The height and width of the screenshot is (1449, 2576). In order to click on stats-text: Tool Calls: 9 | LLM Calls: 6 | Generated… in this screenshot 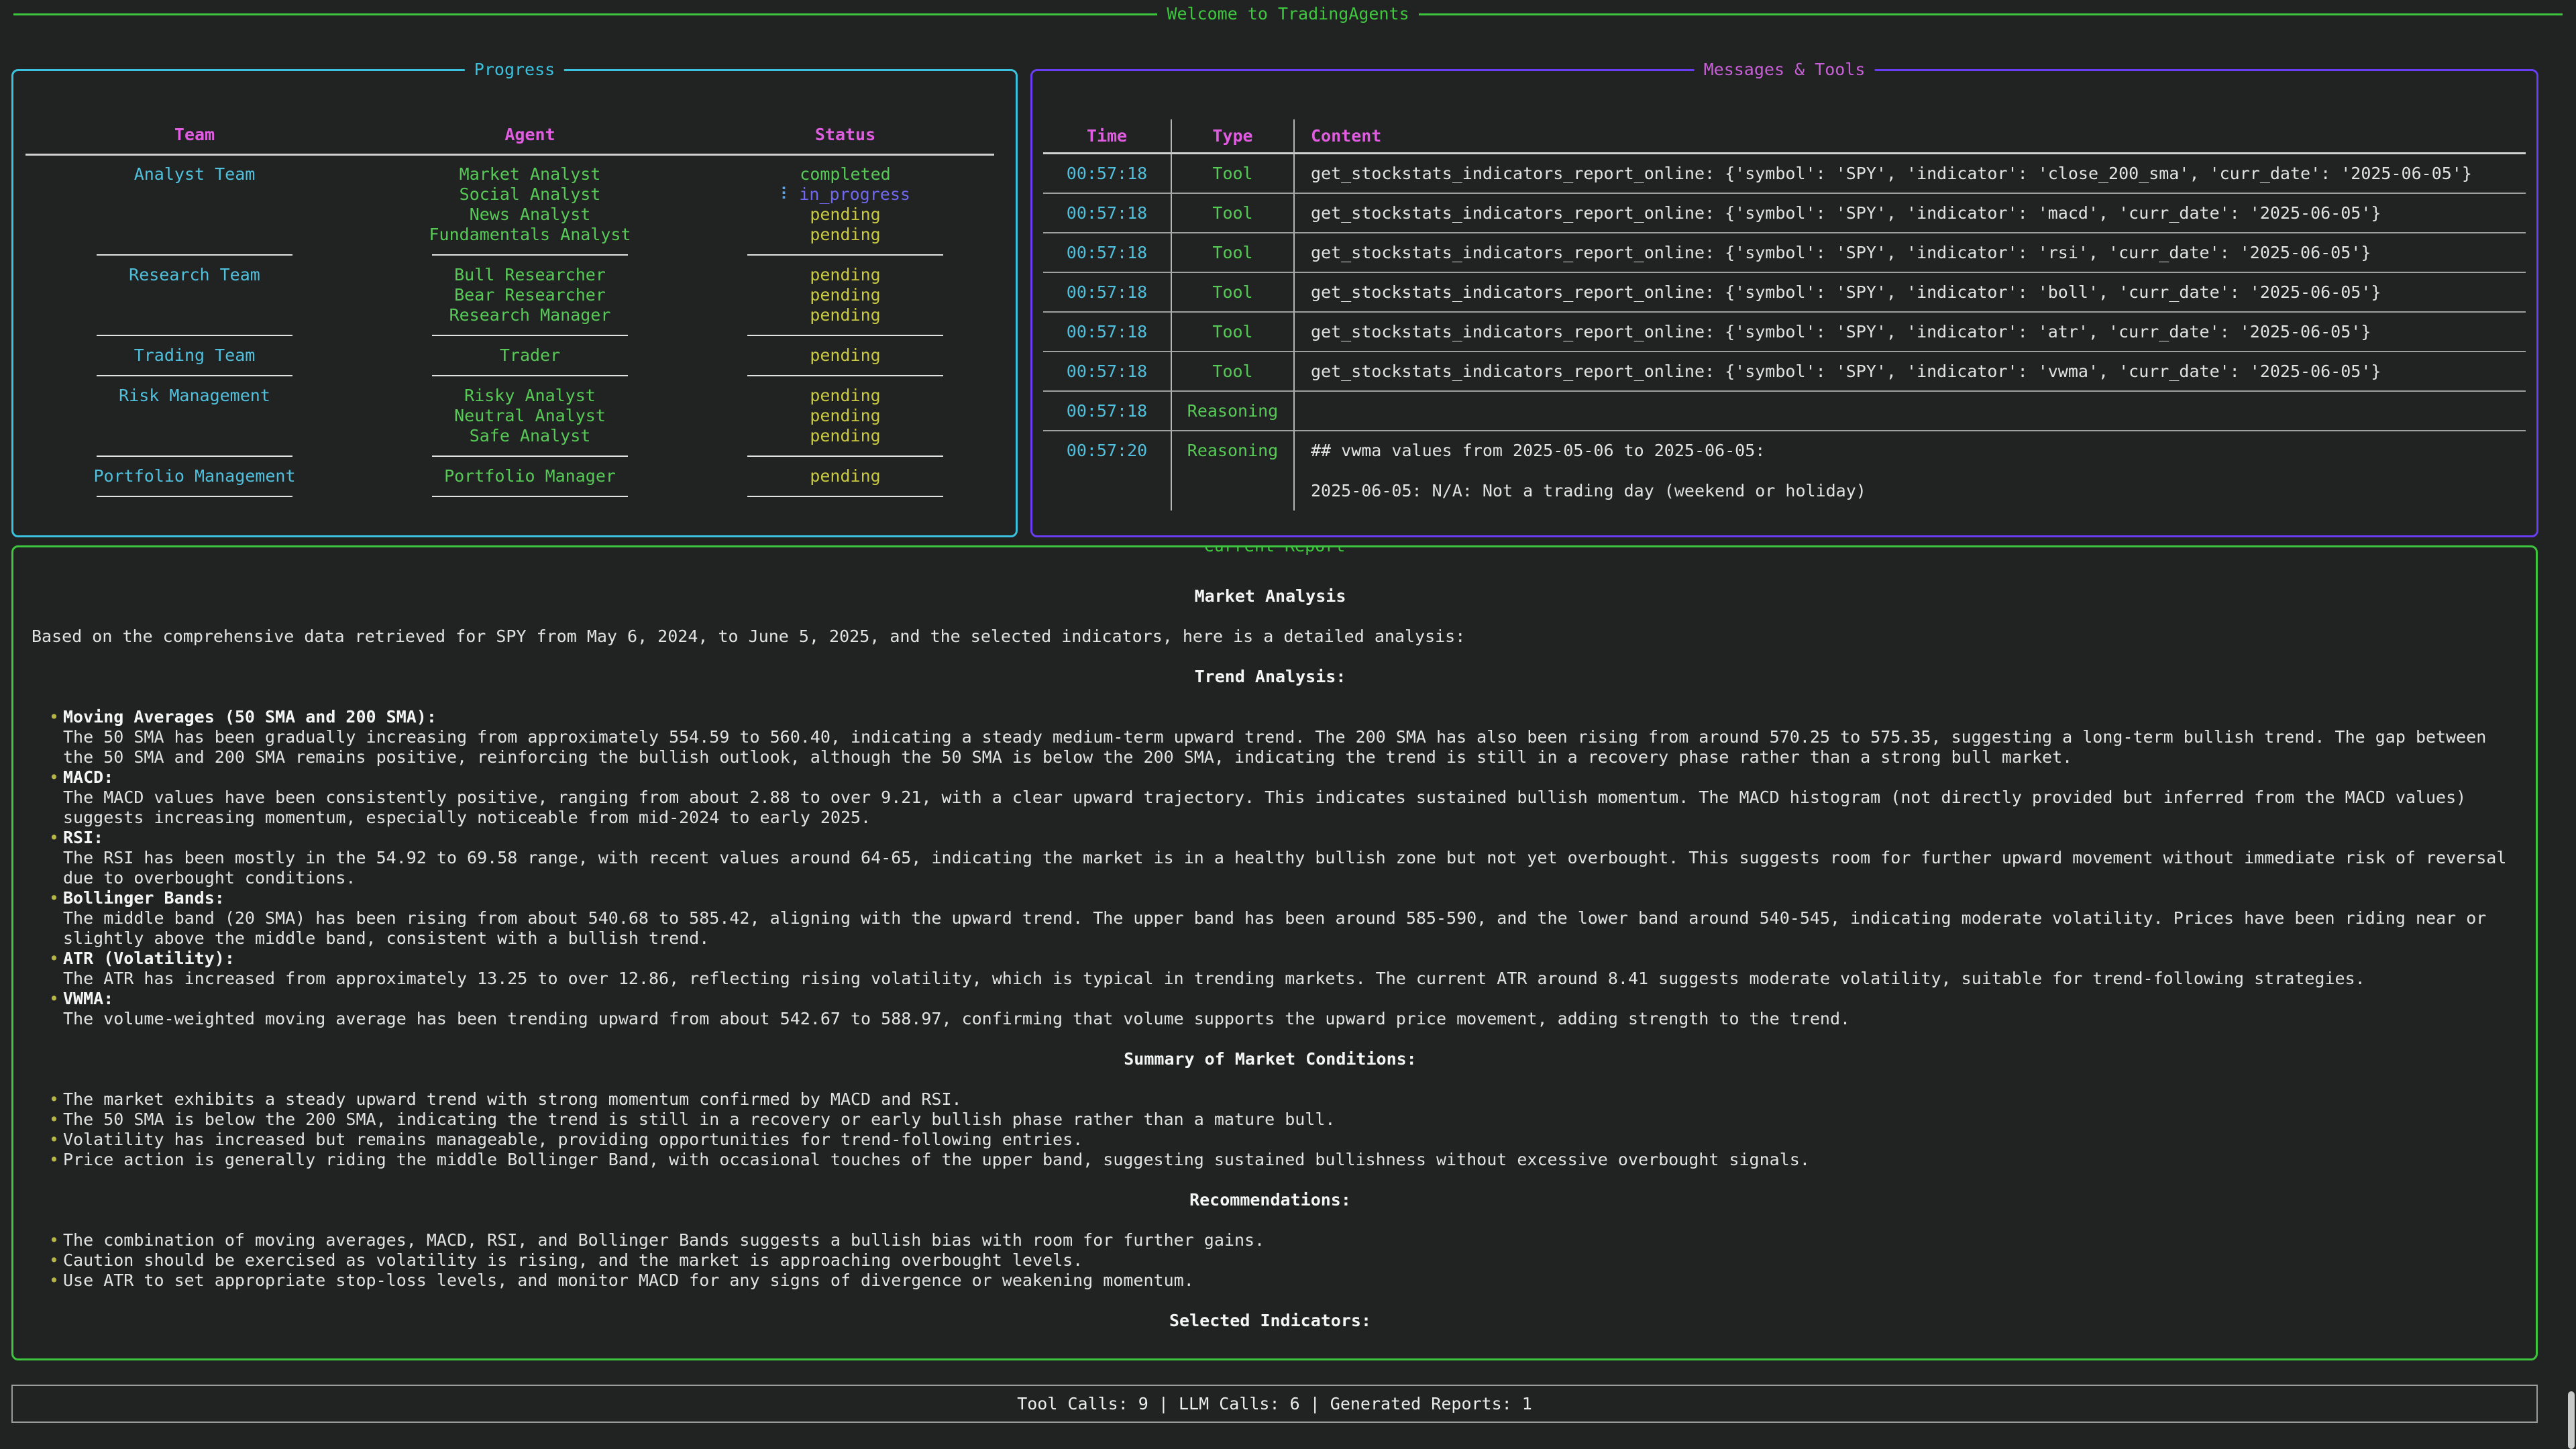, I will do `click(1274, 1403)`.